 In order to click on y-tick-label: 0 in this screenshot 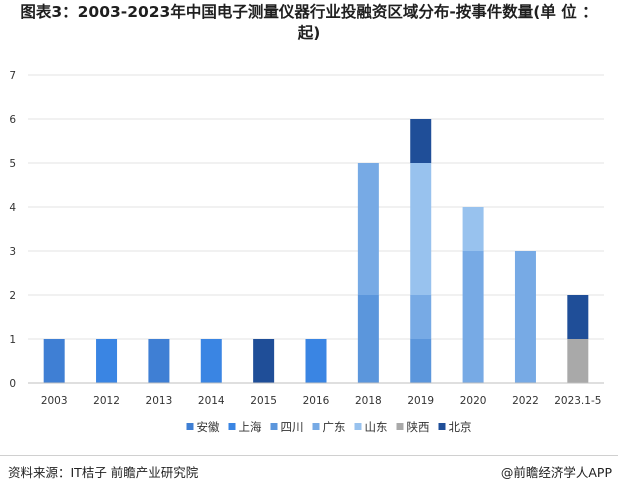, I will do `click(12, 384)`.